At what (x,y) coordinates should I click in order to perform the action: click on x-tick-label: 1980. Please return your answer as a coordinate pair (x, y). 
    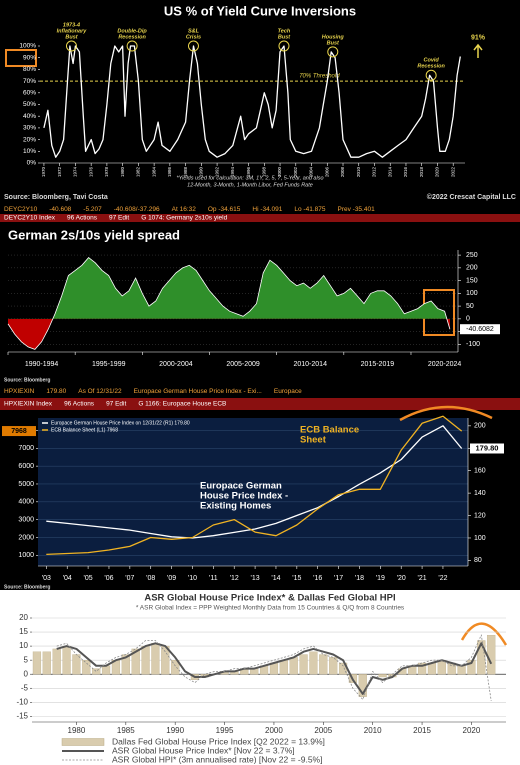
    Looking at the image, I should click on (122, 172).